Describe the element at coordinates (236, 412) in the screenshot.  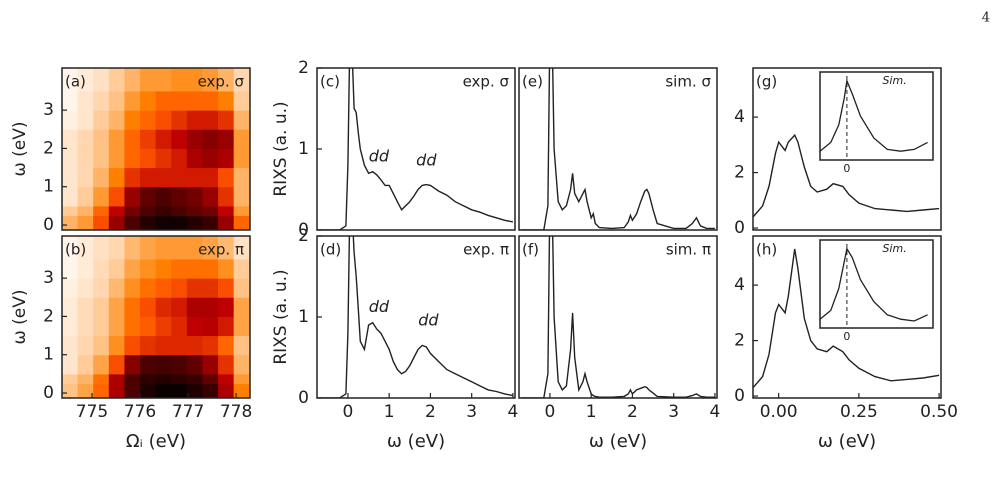
I see `x-tick-label: 778` at that location.